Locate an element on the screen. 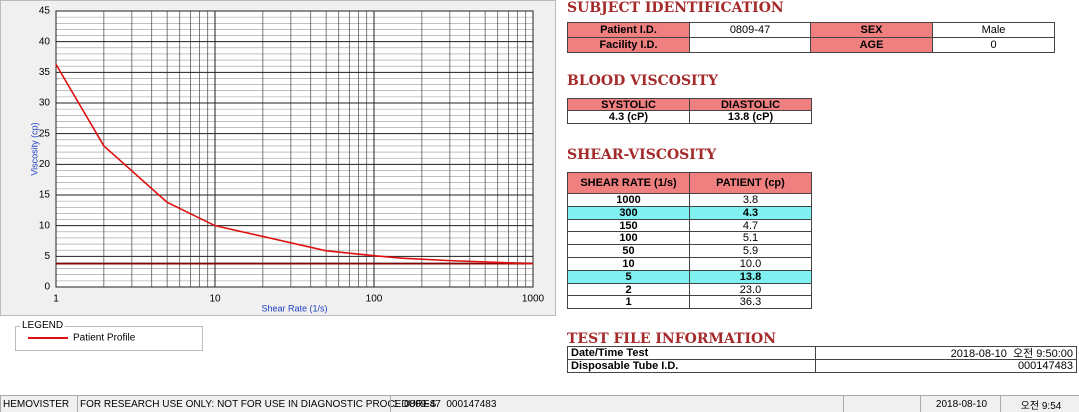  label-cell: 300 is located at coordinates (628, 212).